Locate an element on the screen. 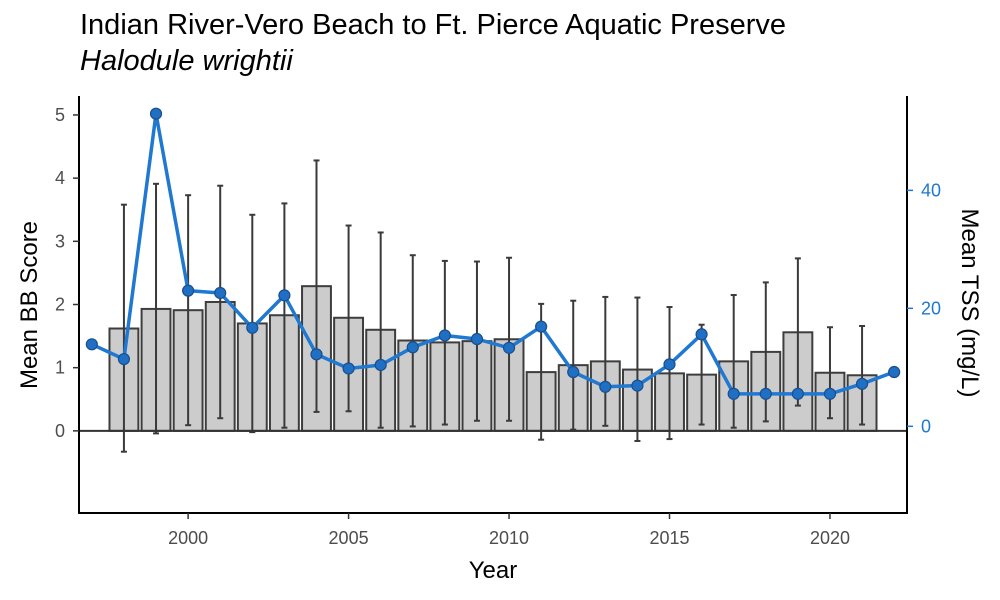 The width and height of the screenshot is (1000, 600). tss-point-1999 is located at coordinates (156, 113).